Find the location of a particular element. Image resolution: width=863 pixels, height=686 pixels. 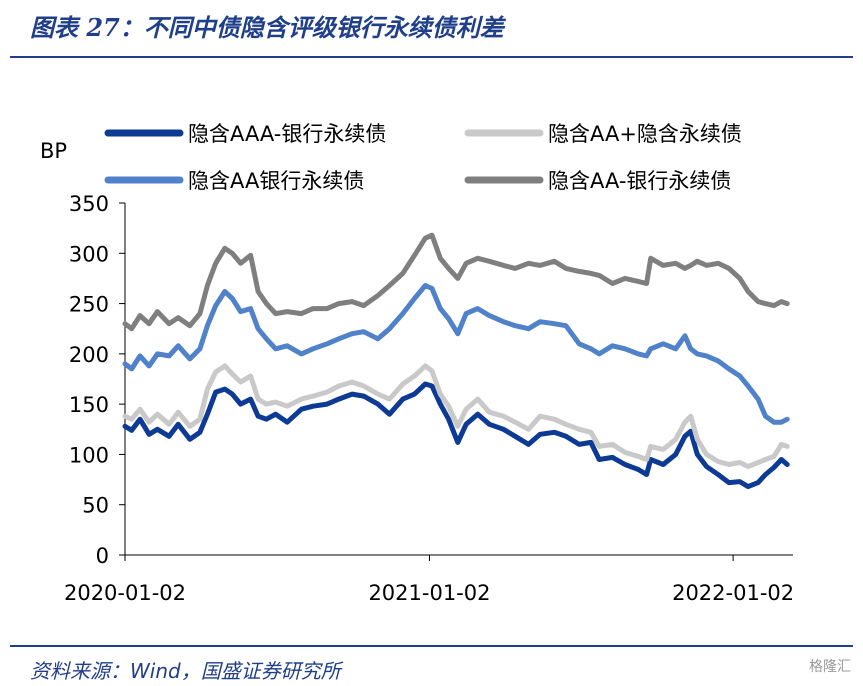

y-tick-label: 0 is located at coordinates (102, 556).